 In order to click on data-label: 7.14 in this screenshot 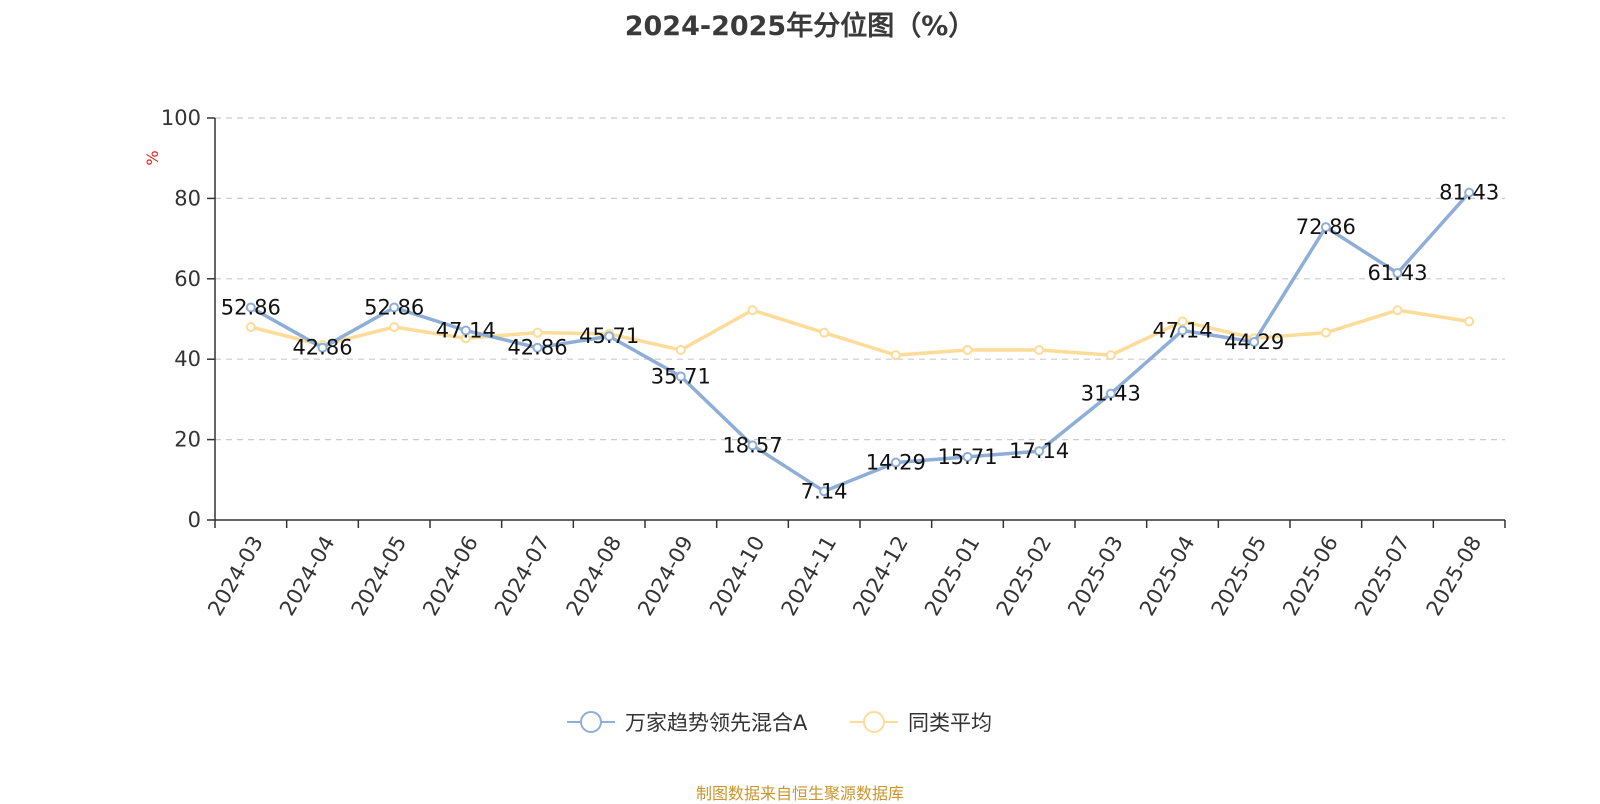, I will do `click(824, 491)`.